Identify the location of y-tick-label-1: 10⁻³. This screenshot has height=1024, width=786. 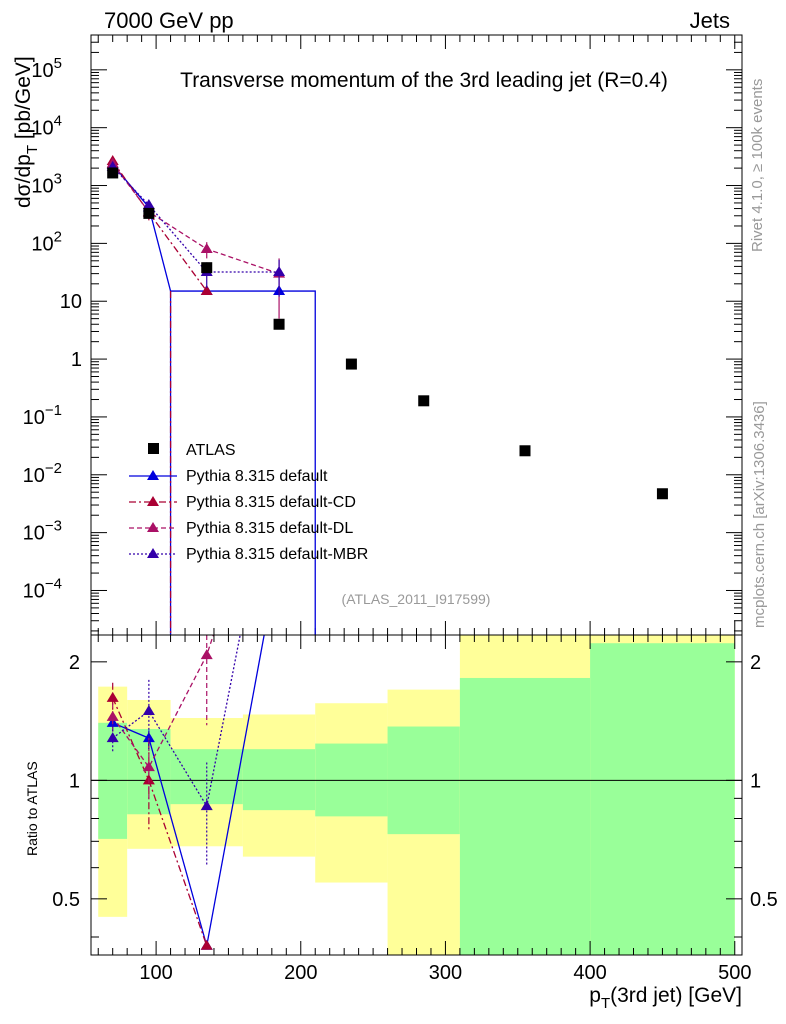
(42, 531).